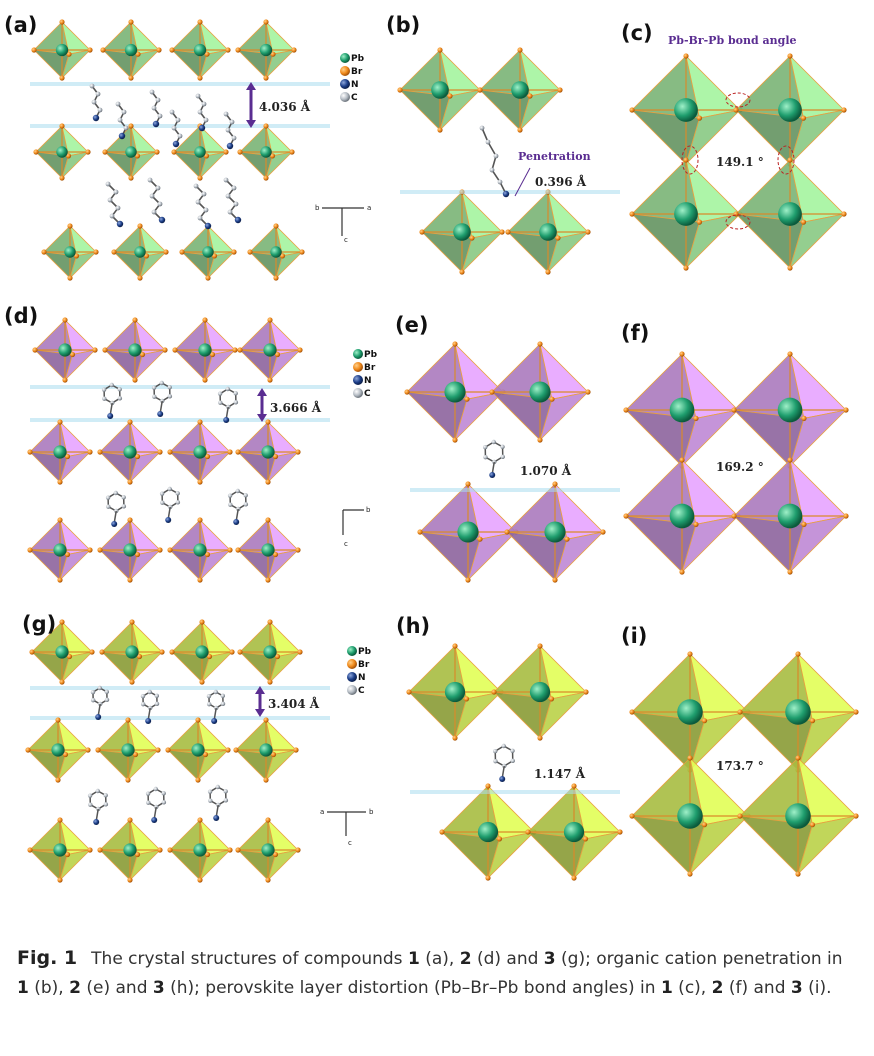  Describe the element at coordinates (554, 156) in the screenshot. I see `penetration-label: Penetration` at that location.